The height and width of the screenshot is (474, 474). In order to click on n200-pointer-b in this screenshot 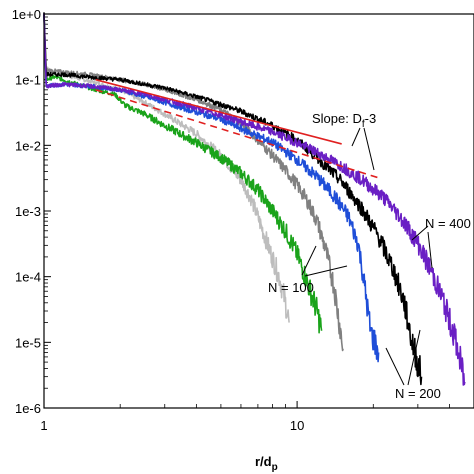, I will do `click(414, 357)`.